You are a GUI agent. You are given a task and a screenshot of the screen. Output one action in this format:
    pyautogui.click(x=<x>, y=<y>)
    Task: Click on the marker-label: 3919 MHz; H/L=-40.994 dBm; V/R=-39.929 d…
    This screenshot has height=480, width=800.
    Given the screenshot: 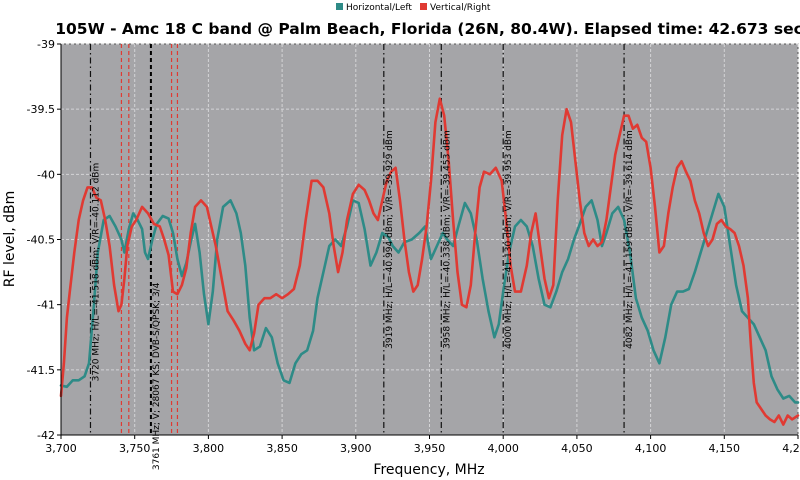 What is the action you would take?
    pyautogui.click(x=390, y=239)
    